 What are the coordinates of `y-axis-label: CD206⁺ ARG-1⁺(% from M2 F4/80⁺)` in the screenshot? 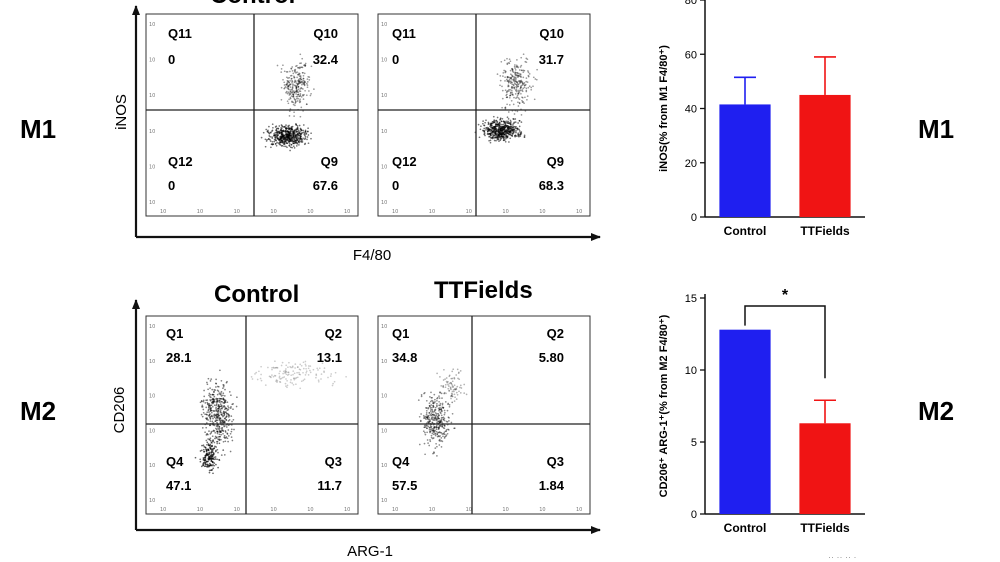 It's located at (664, 405).